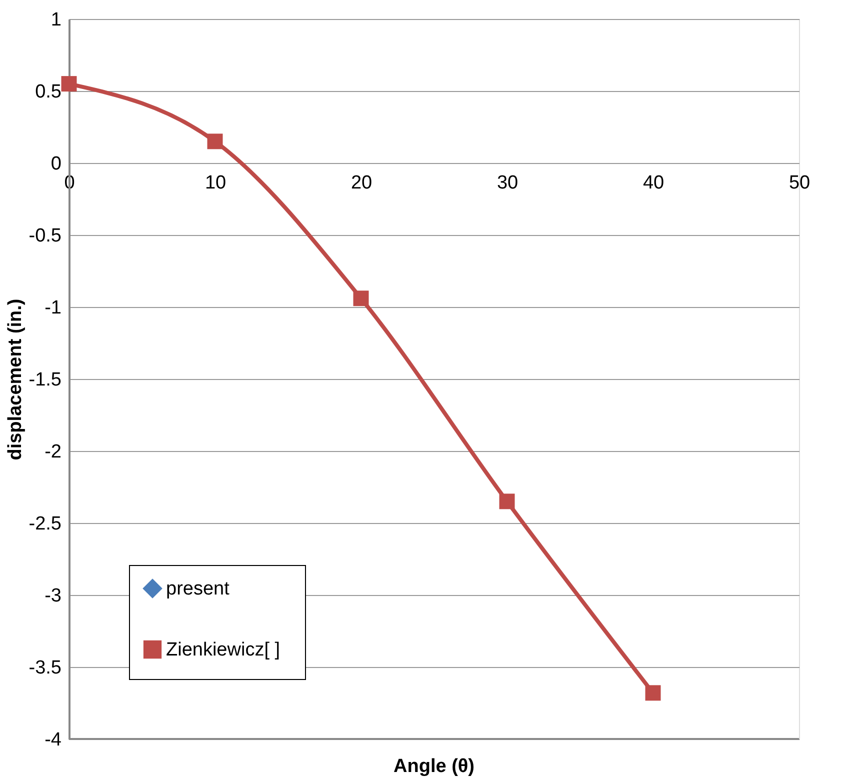 This screenshot has width=863, height=783. Describe the element at coordinates (45, 236) in the screenshot. I see `y-tick-label: -0.5` at that location.